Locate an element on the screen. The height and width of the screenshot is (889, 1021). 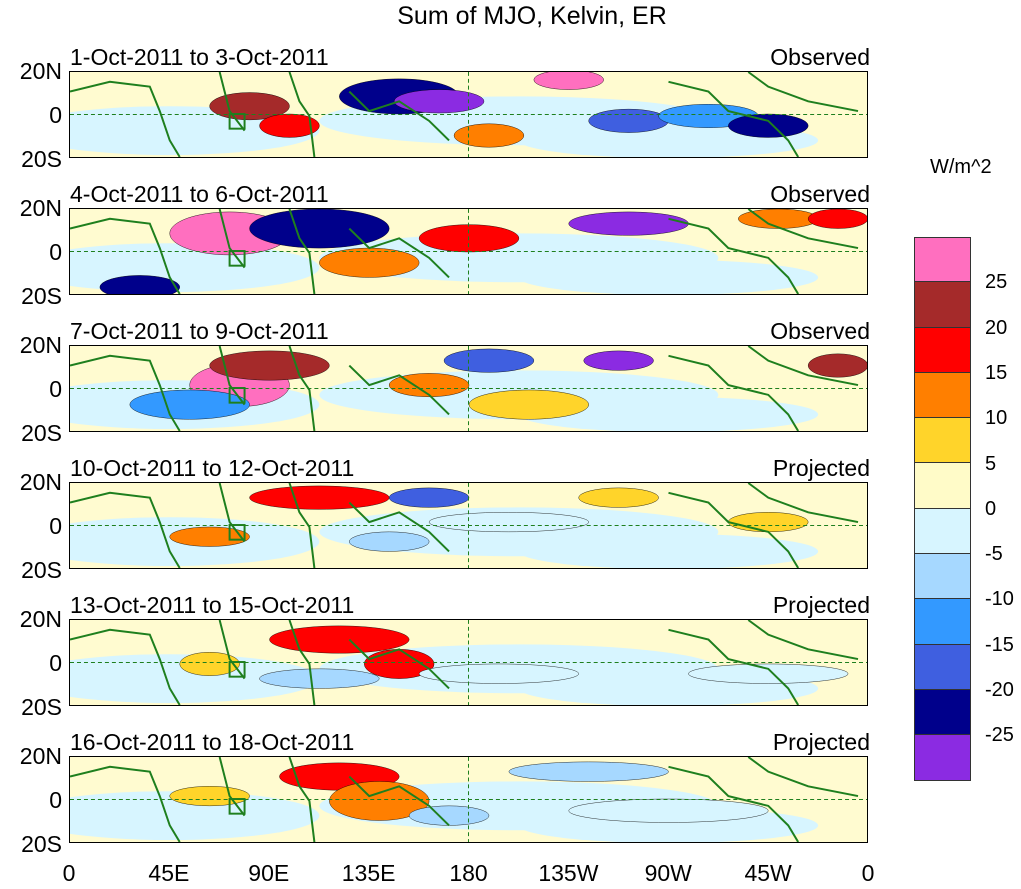
colorbar-tick-label: -25 is located at coordinates (999, 735).